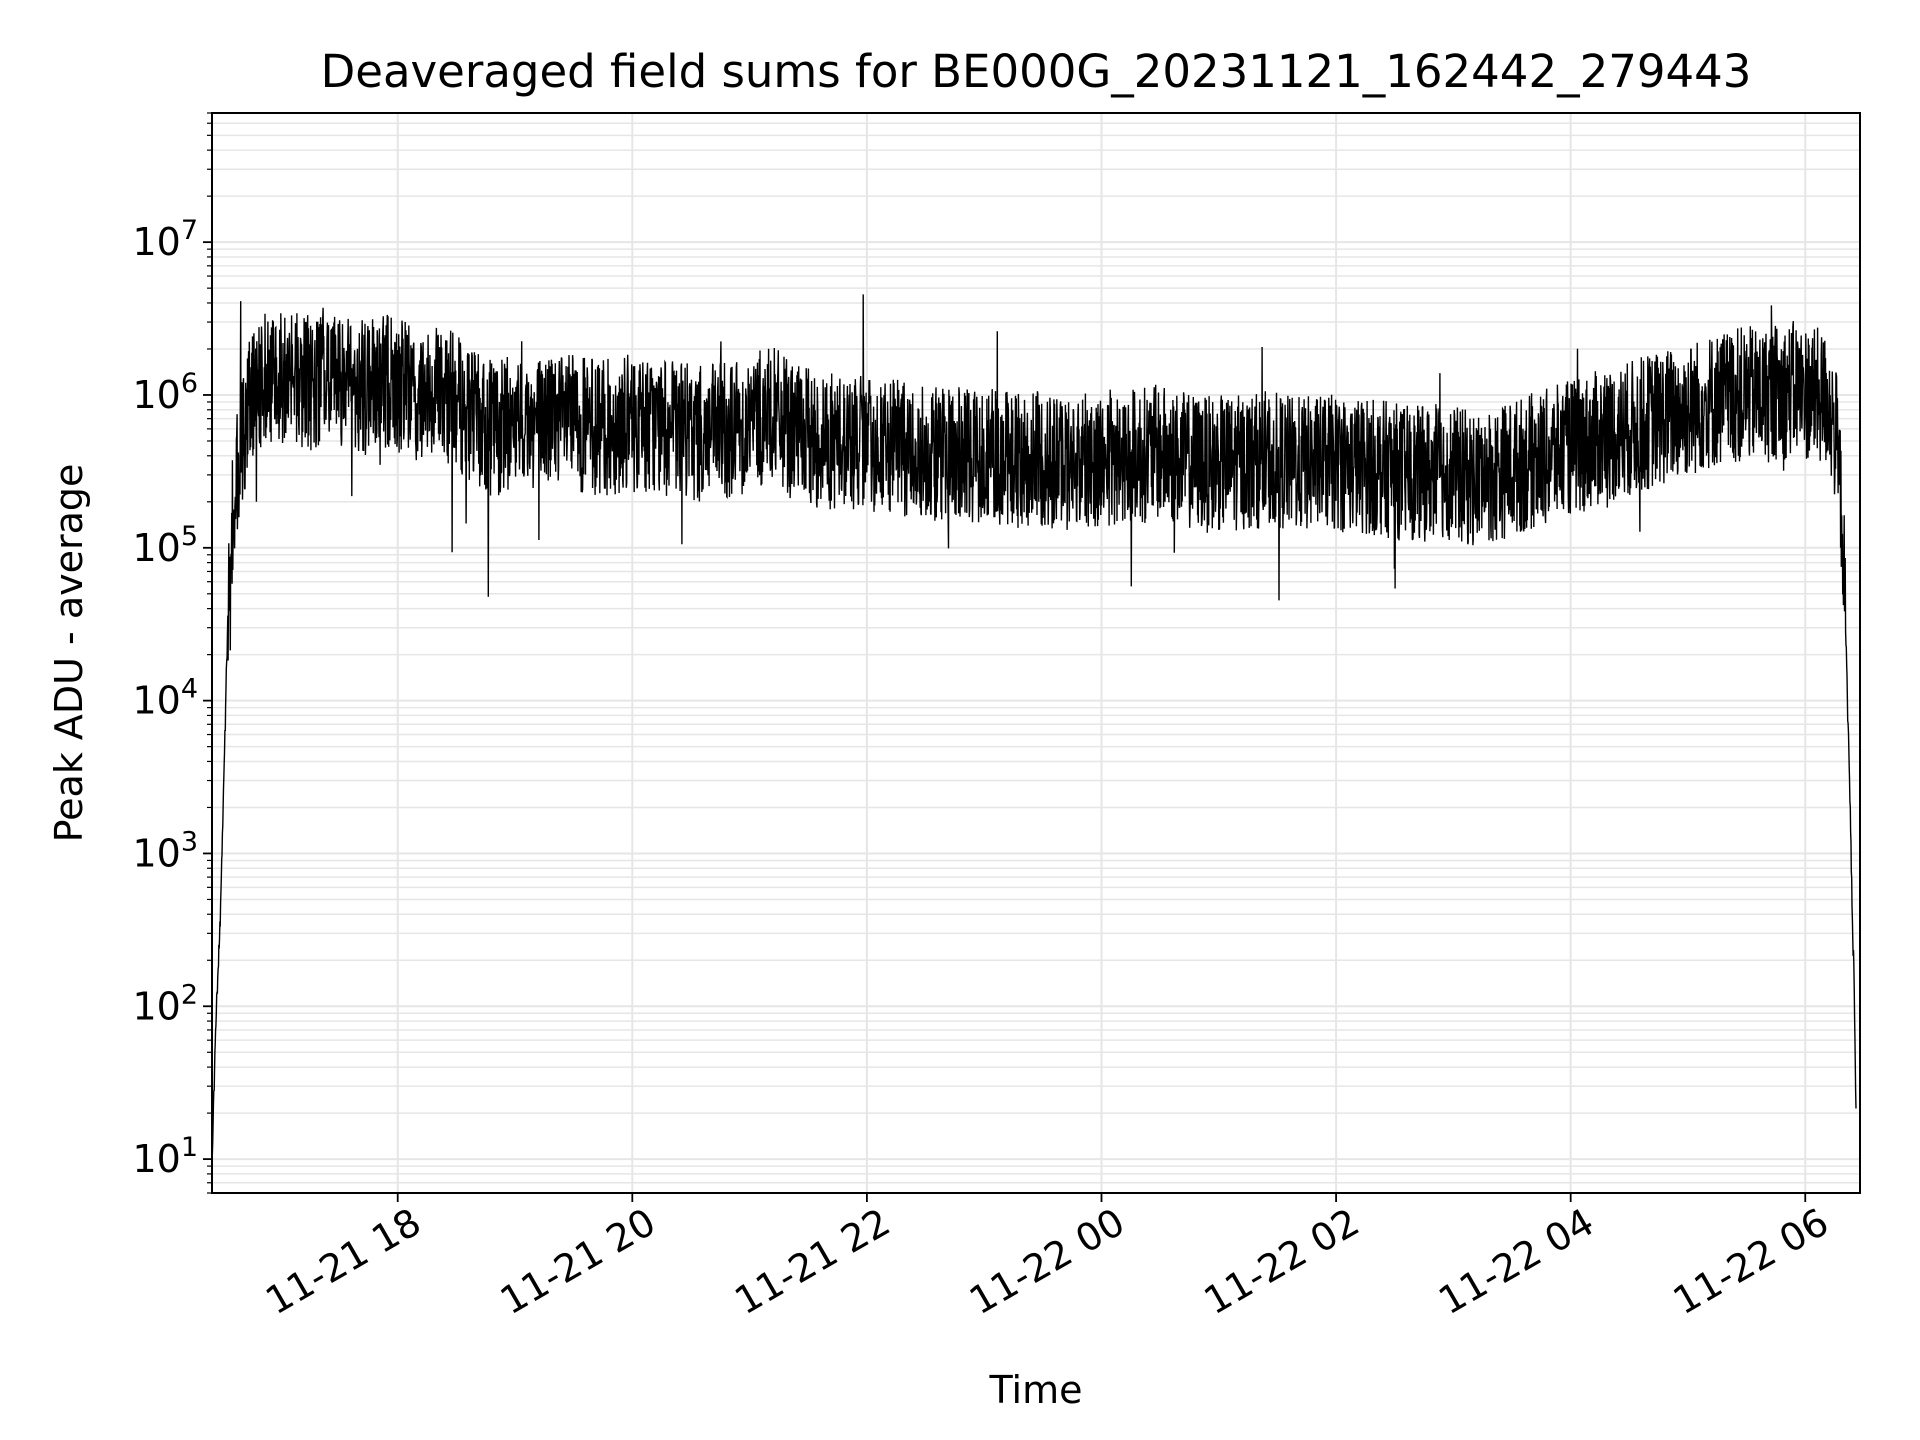  What do you see at coordinates (1036, 1390) in the screenshot?
I see `x-axis-label: Time` at bounding box center [1036, 1390].